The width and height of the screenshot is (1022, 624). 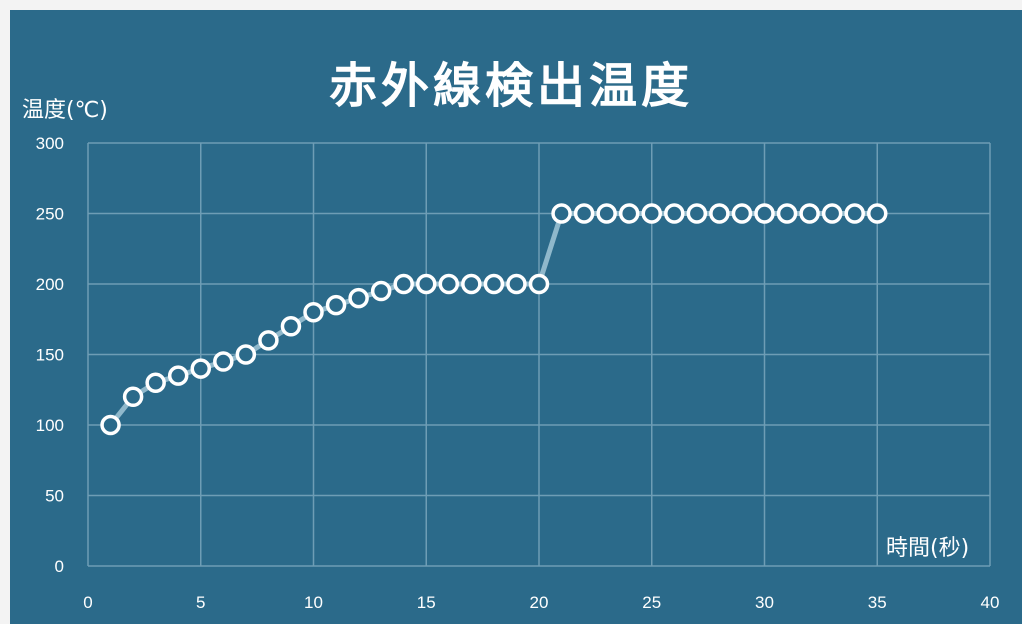 What do you see at coordinates (764, 602) in the screenshot?
I see `x-tick-label: 30` at bounding box center [764, 602].